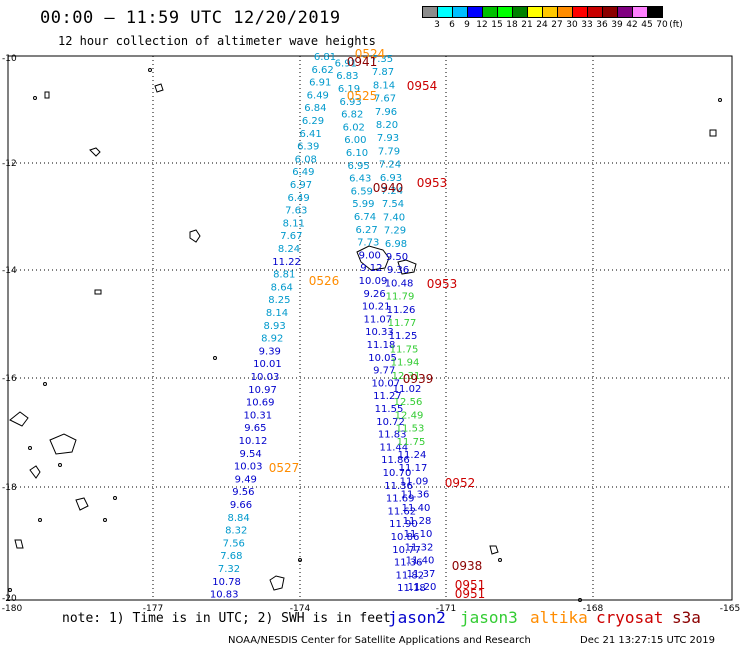  I want to click on longitude-label: -165, so click(730, 609).